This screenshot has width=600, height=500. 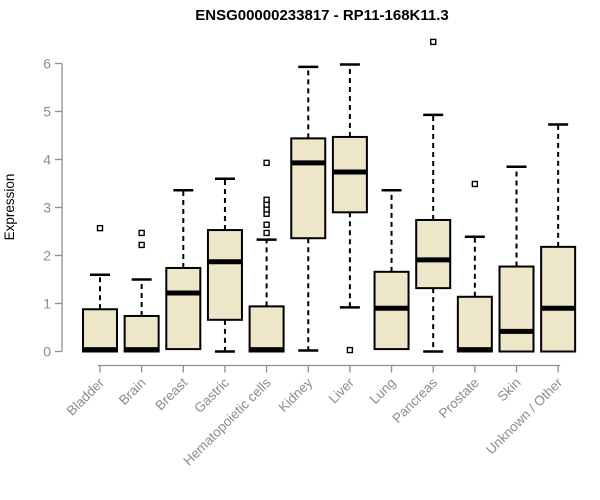 What do you see at coordinates (47, 160) in the screenshot?
I see `y-tick-label: 4` at bounding box center [47, 160].